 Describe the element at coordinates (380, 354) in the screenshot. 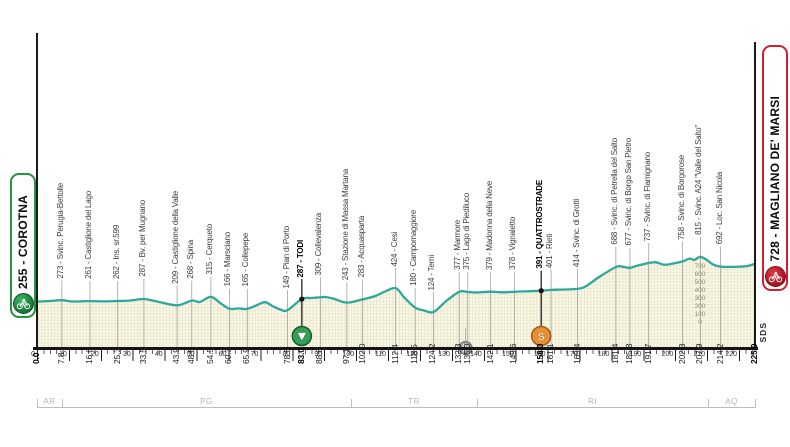

I see `ruler-tick-label: 110` at that location.